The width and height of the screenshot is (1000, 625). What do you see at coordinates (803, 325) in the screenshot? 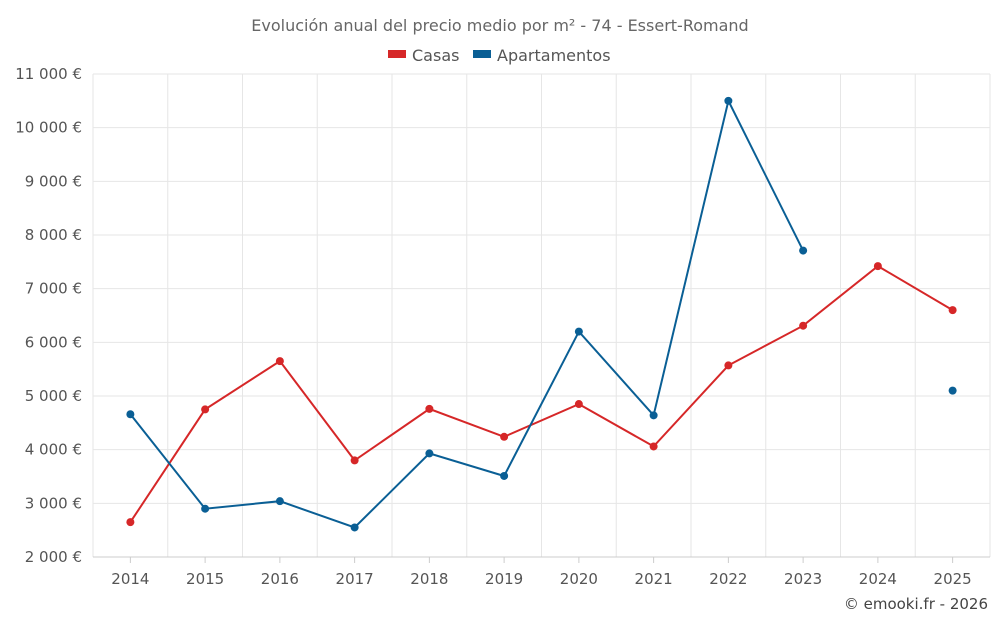
I see `data-point-casas-2023` at bounding box center [803, 325].